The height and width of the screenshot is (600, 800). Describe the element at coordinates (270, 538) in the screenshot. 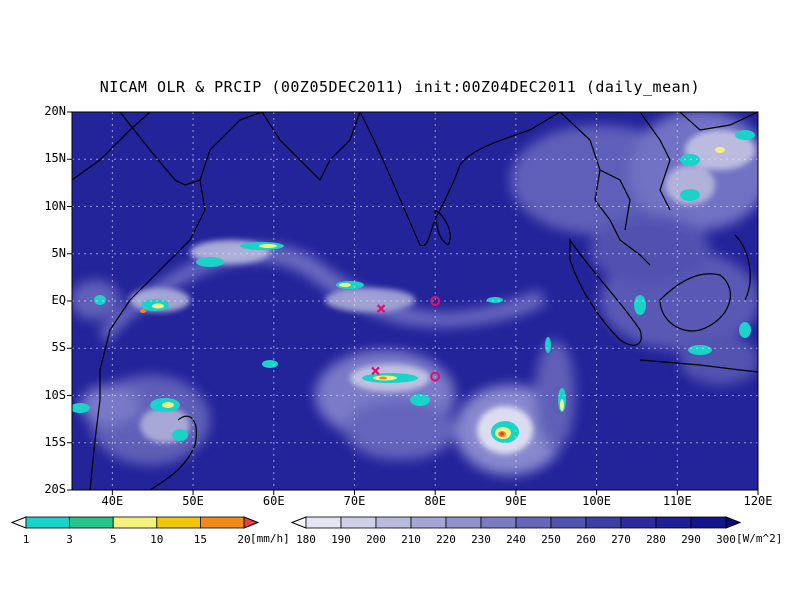

I see `precip-unit: [mm/h]` at that location.